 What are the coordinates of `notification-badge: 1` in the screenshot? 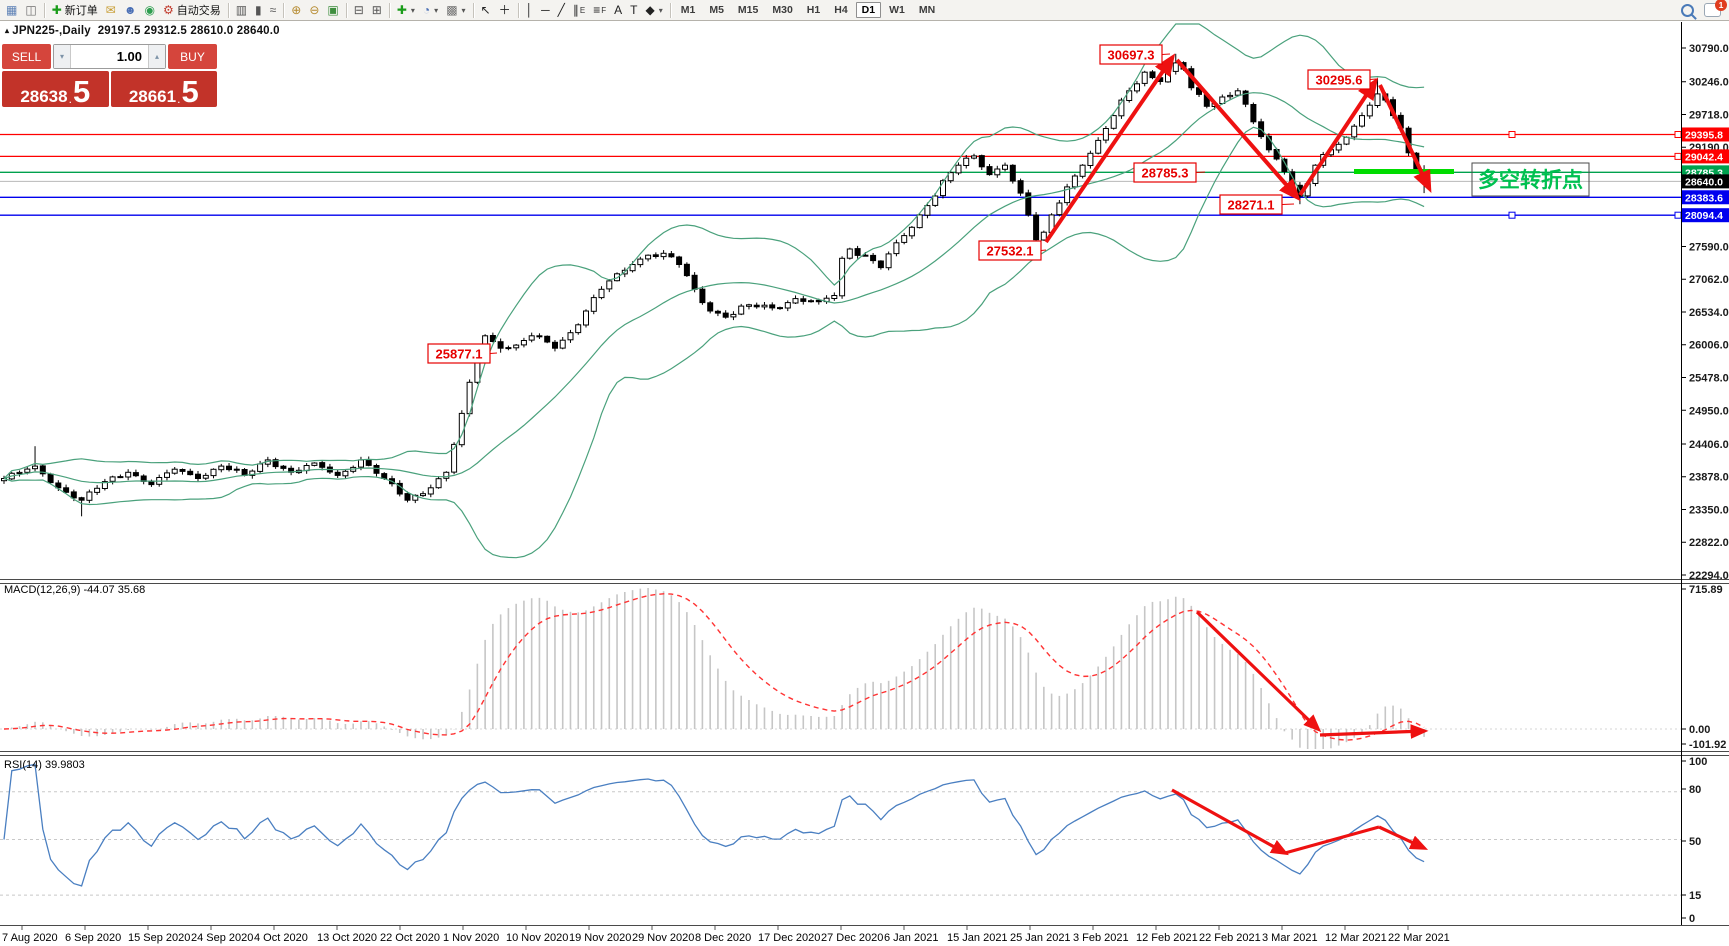 It's located at (1721, 5).